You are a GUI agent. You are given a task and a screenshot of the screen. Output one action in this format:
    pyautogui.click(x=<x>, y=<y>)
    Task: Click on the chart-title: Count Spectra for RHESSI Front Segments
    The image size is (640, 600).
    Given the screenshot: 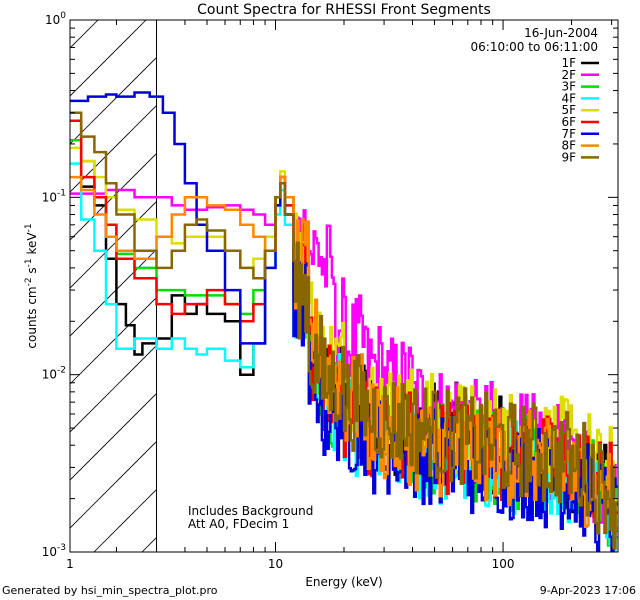 What is the action you would take?
    pyautogui.click(x=344, y=10)
    